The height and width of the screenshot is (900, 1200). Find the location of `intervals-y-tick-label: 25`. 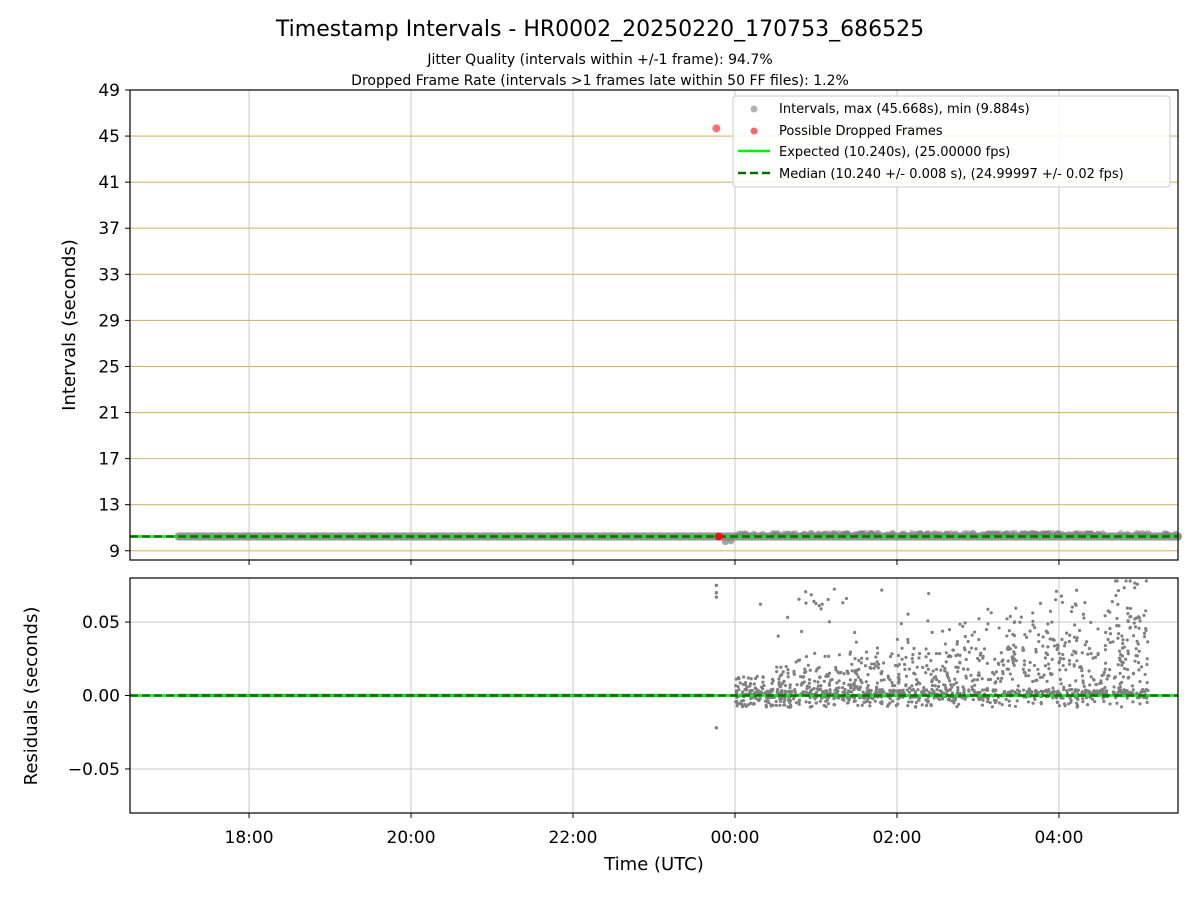

intervals-y-tick-label: 25 is located at coordinates (109, 367).